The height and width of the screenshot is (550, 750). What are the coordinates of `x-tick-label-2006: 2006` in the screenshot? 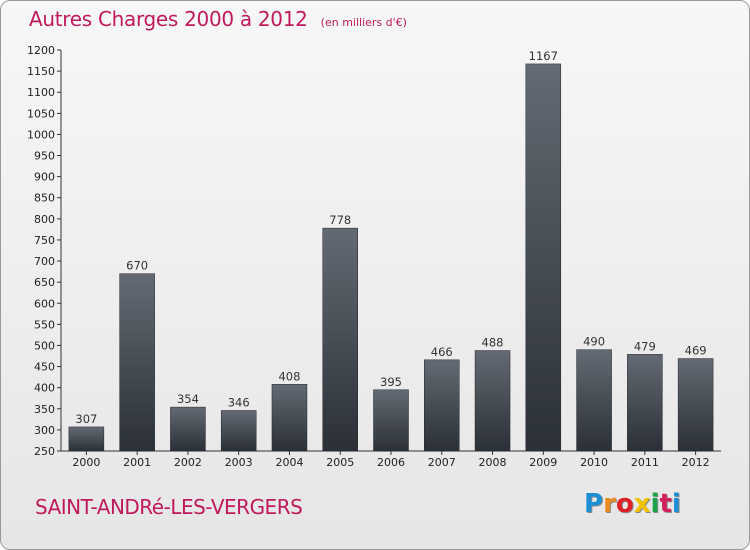 It's located at (391, 462).